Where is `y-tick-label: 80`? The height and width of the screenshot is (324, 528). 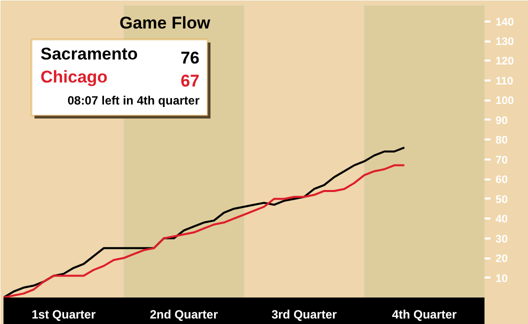 y-tick-label: 80 is located at coordinates (502, 140).